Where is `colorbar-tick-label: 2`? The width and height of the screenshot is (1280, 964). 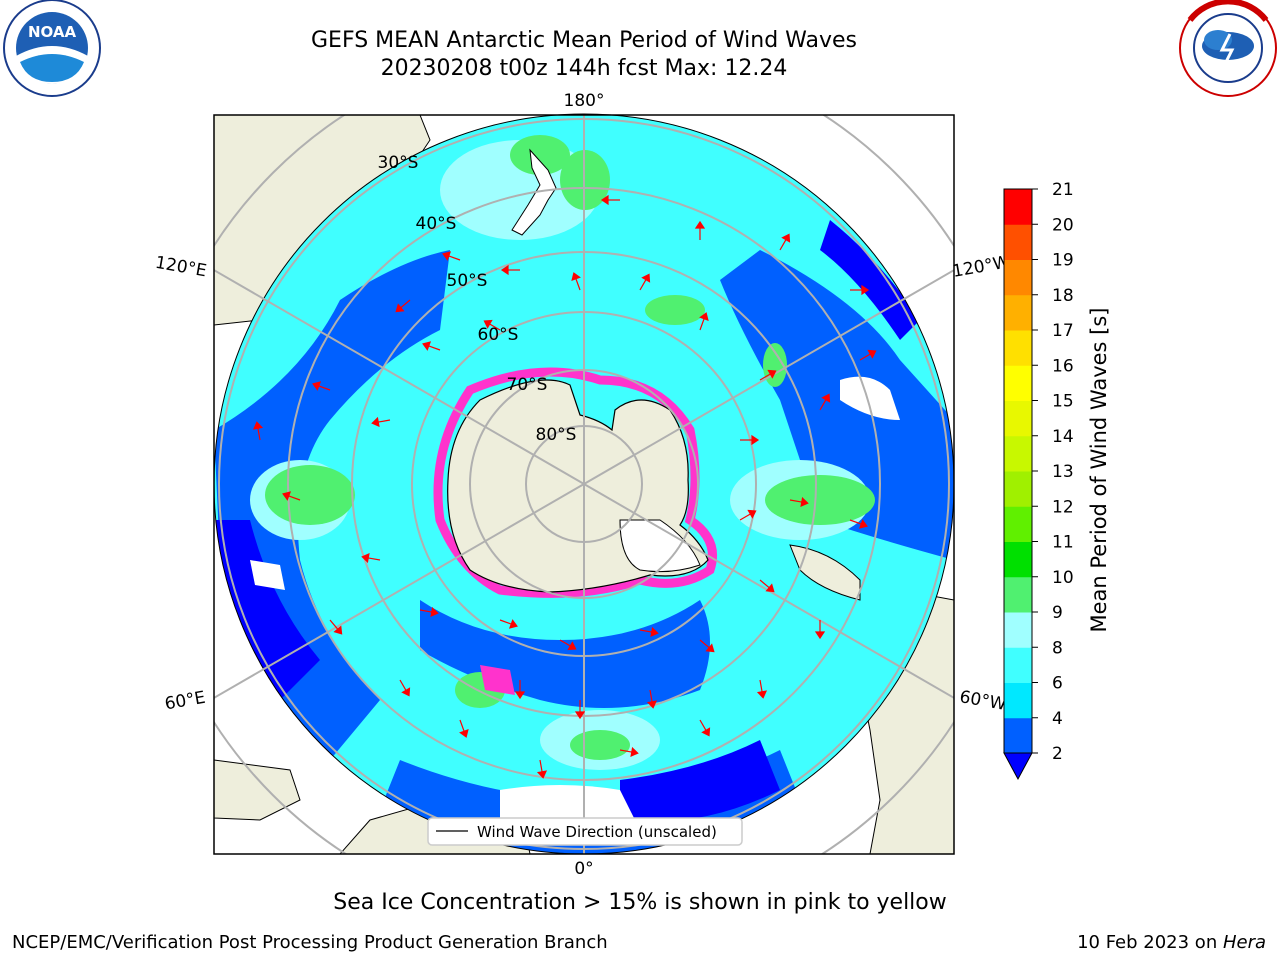 colorbar-tick-label: 2 is located at coordinates (1057, 754).